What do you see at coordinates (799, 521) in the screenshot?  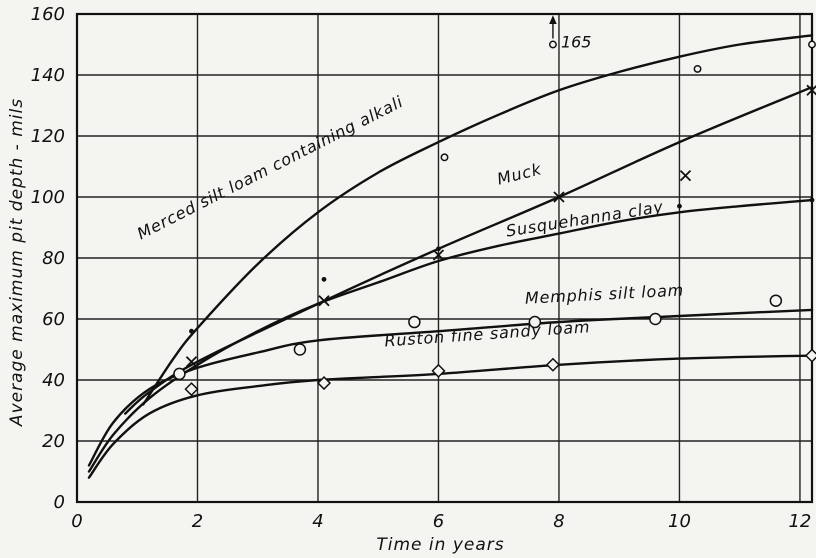 I see `x-tick-label-12: 12` at bounding box center [799, 521].